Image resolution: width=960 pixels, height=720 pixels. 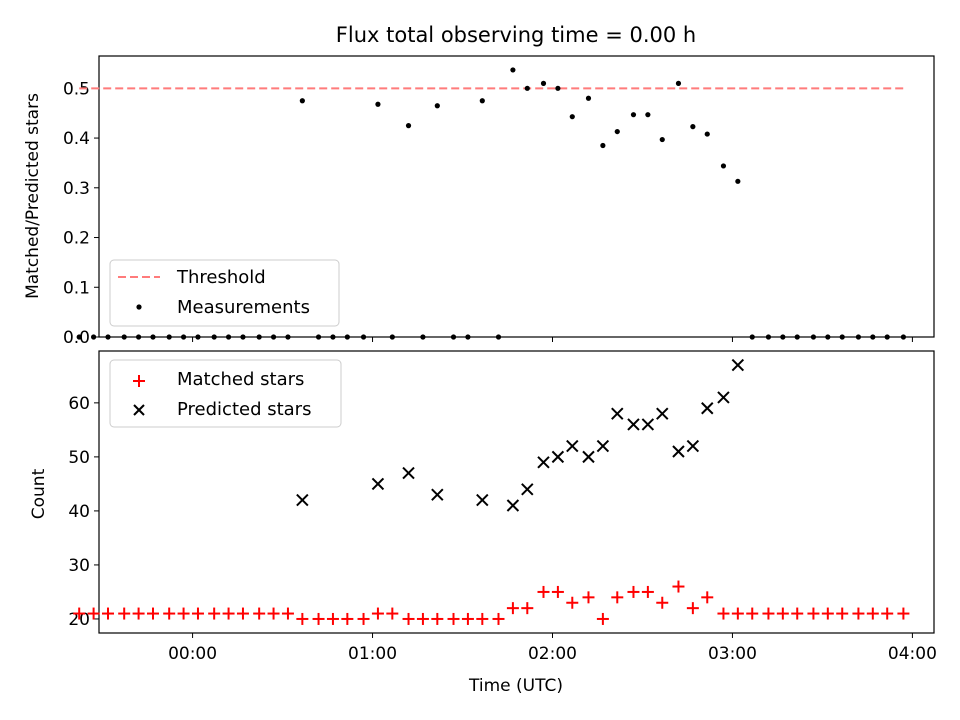 I want to click on legend-matched-swatch, so click(x=139, y=381).